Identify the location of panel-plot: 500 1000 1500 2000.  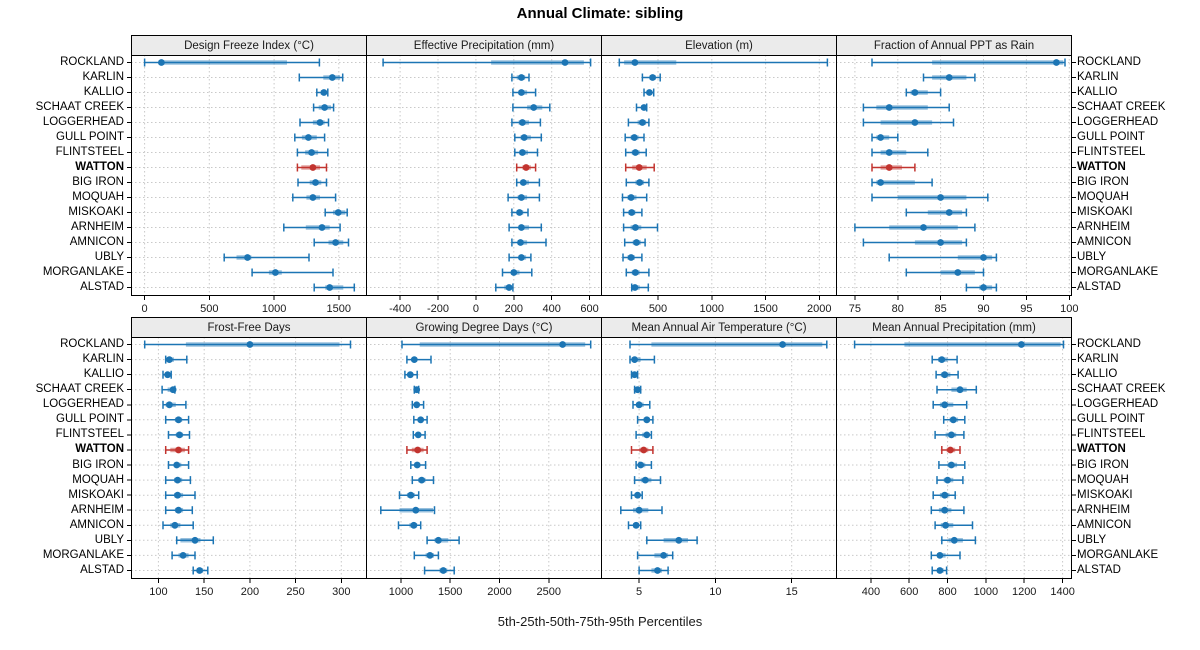
(719, 185).